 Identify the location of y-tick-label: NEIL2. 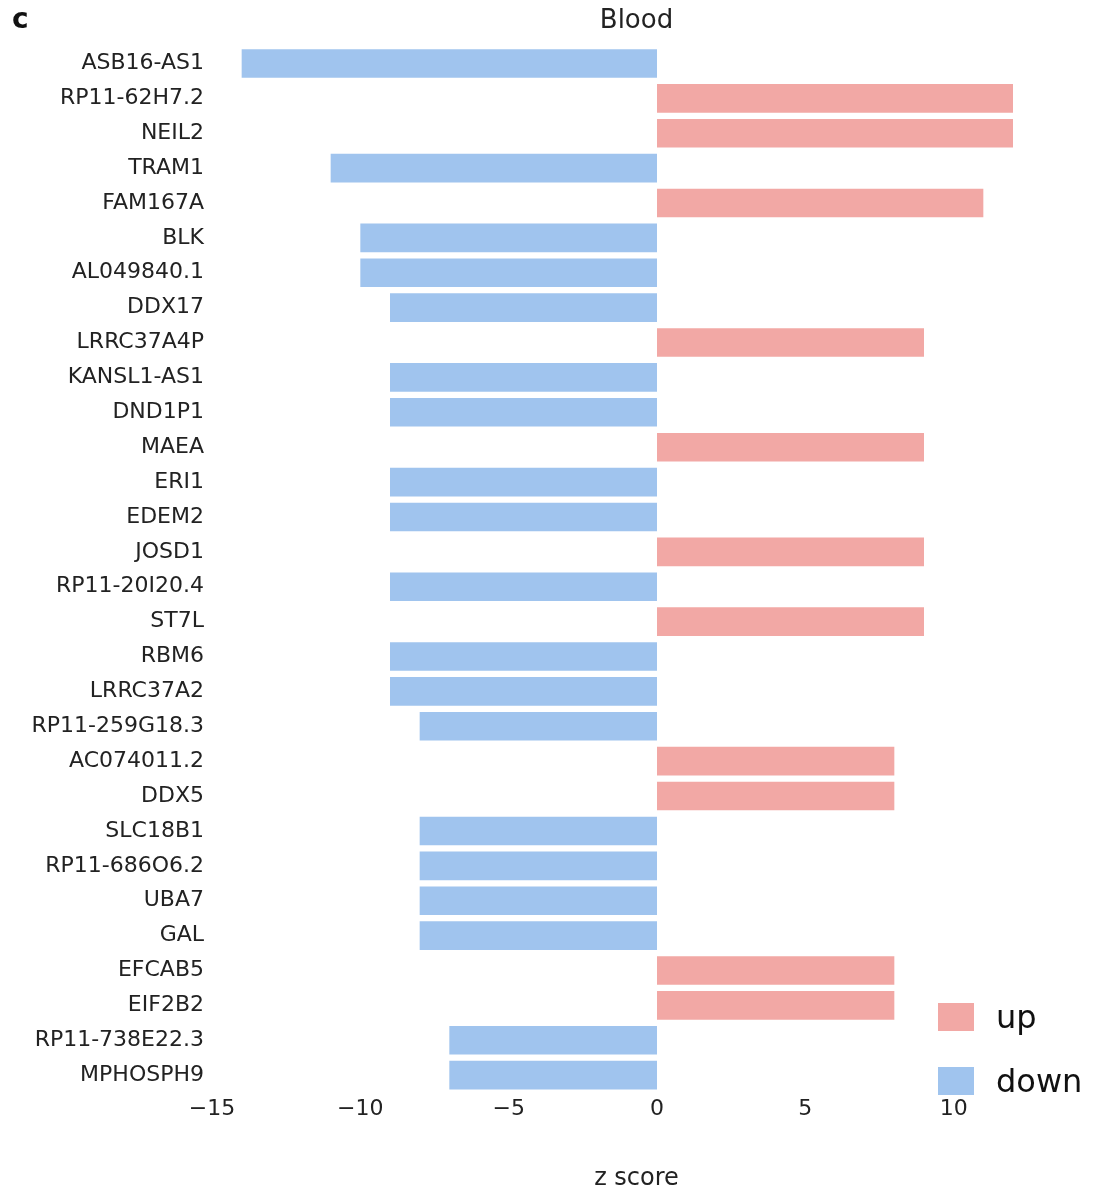
(172, 131).